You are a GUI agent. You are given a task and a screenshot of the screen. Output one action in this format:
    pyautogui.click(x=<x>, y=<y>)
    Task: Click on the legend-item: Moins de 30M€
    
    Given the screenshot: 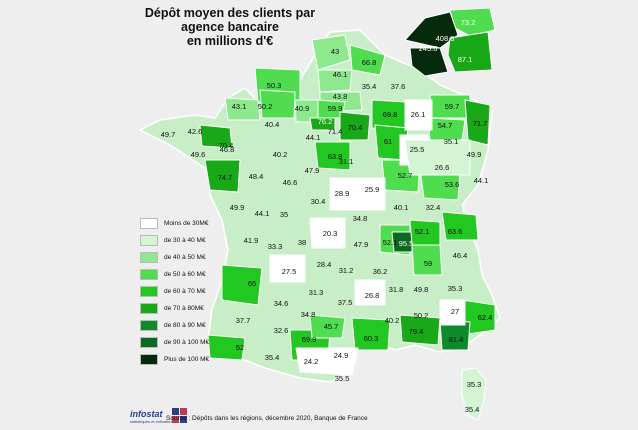 What is the action you would take?
    pyautogui.click(x=174, y=223)
    